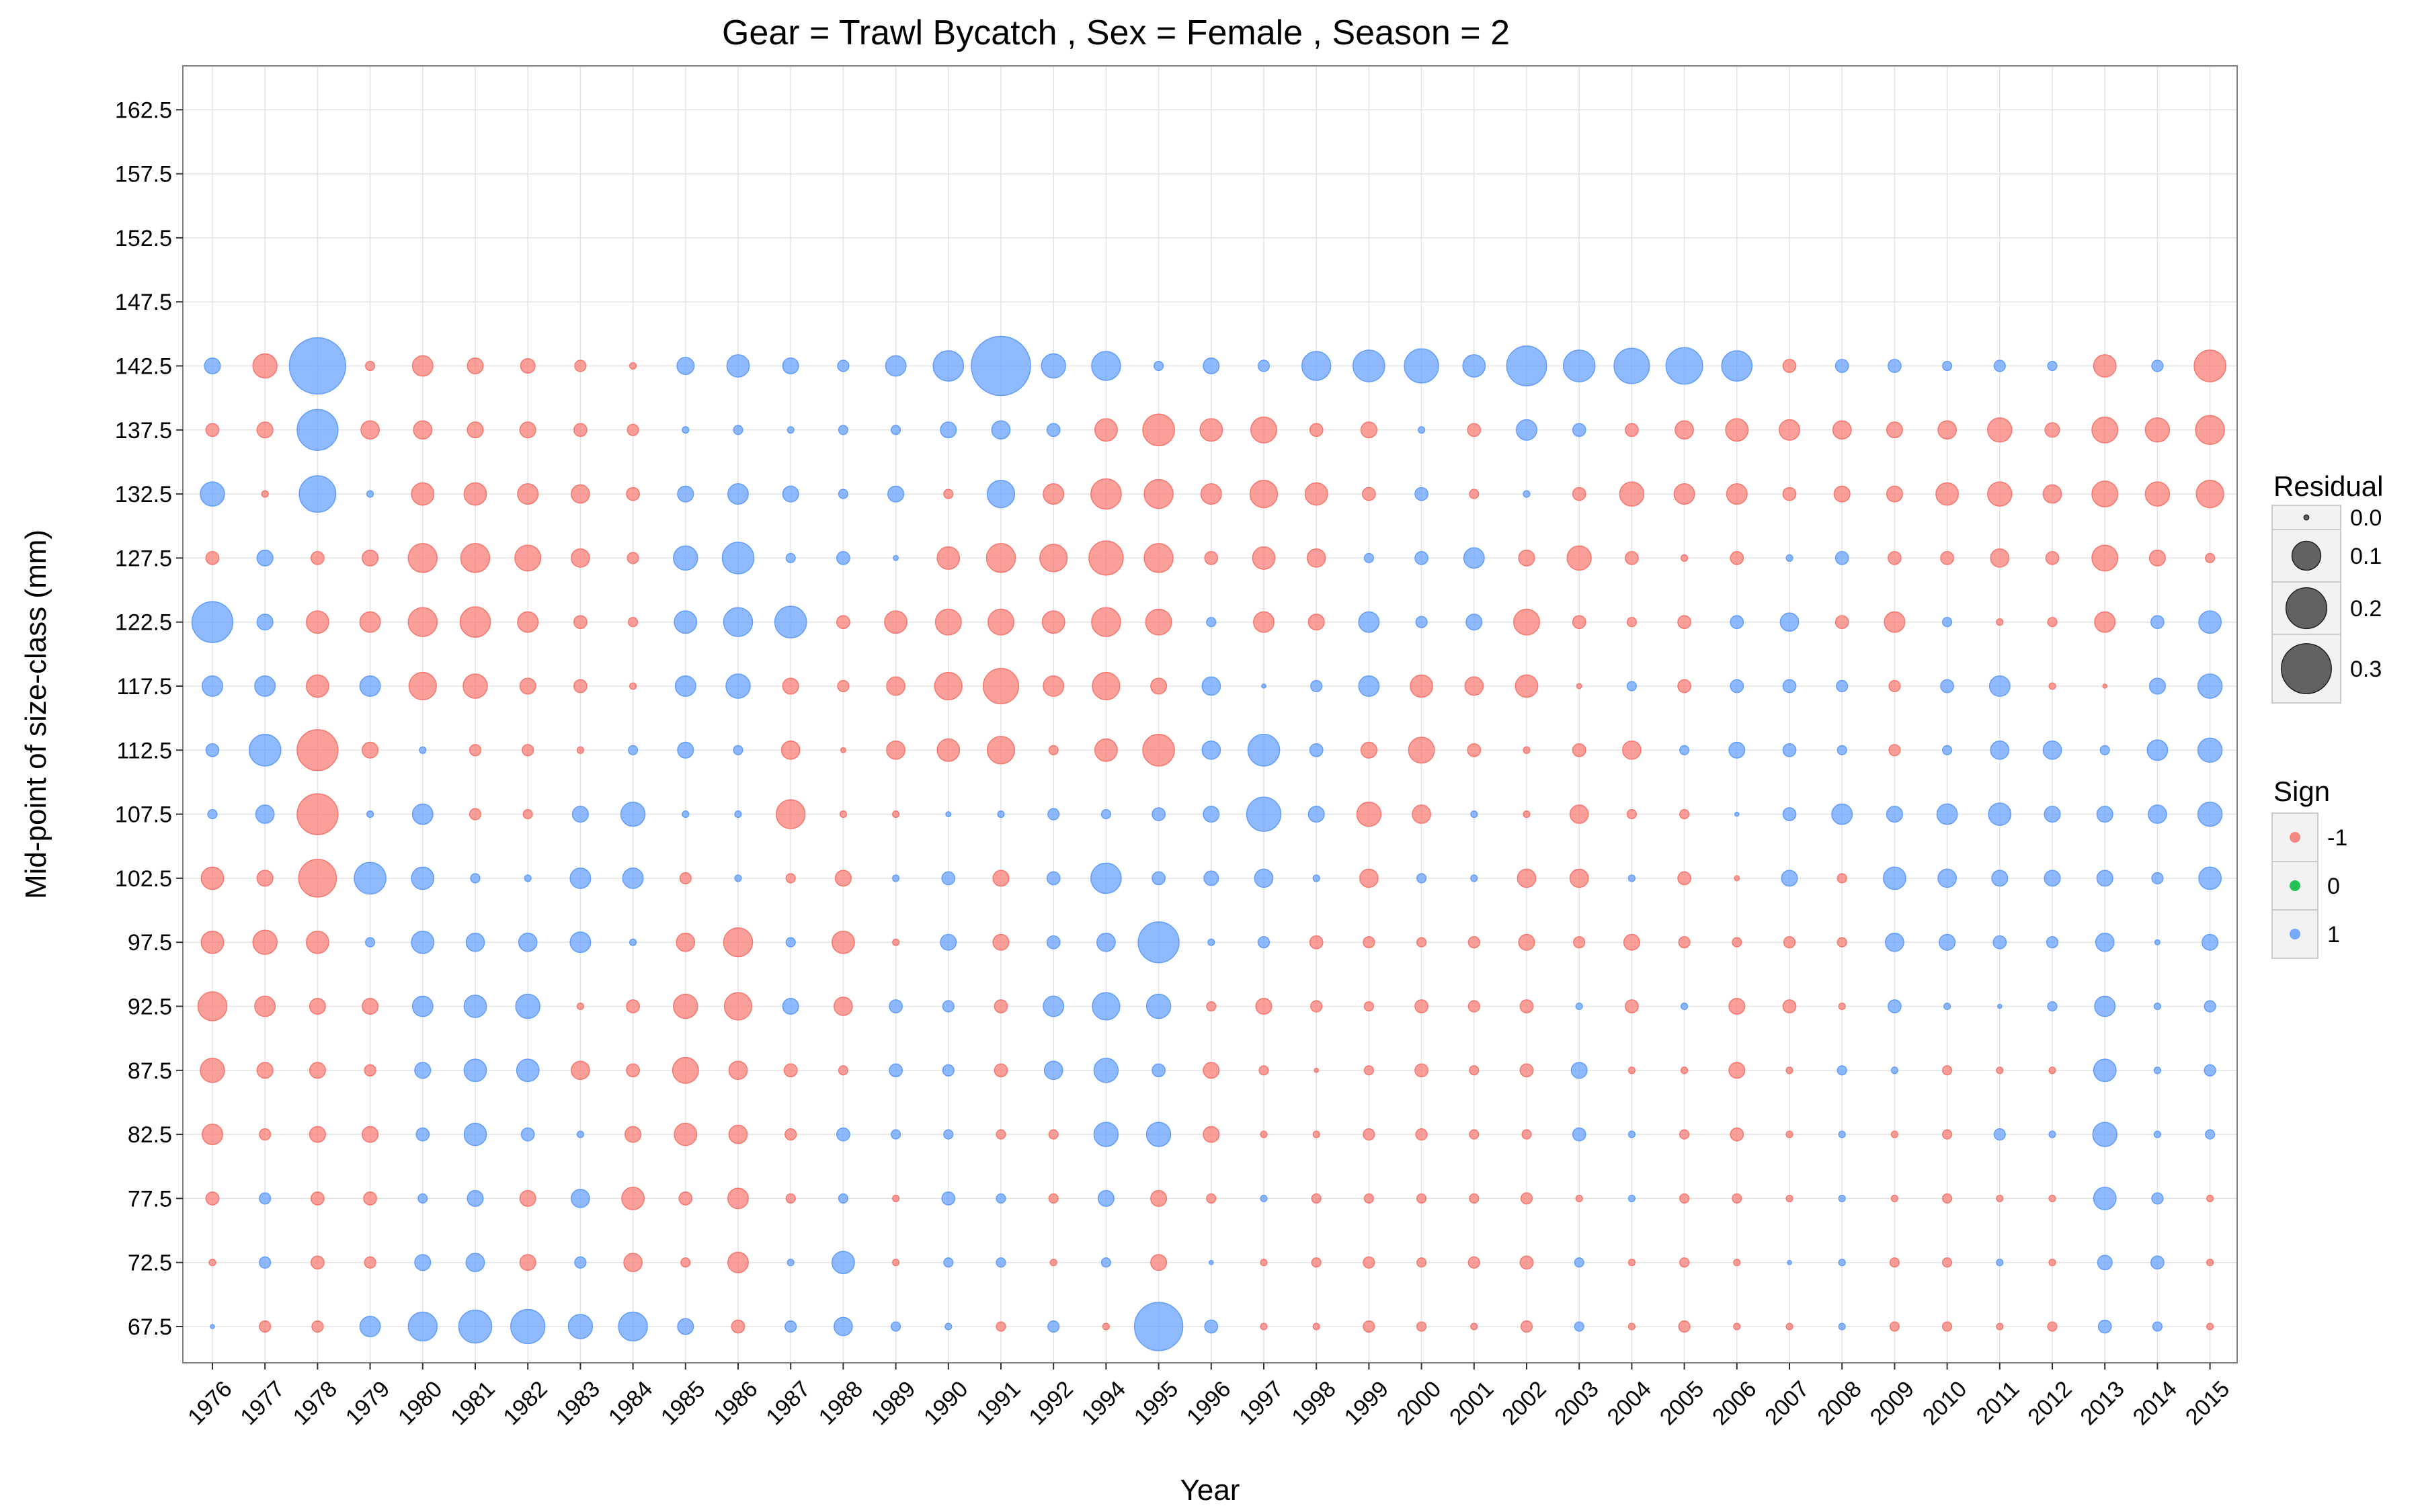 Image resolution: width=2420 pixels, height=1512 pixels. What do you see at coordinates (143, 879) in the screenshot?
I see `y-tick-label: 102.5` at bounding box center [143, 879].